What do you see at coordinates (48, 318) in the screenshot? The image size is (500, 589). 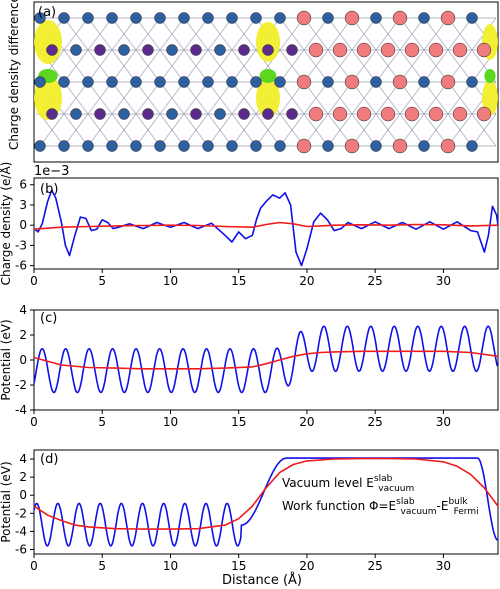 I see `panel-c-label: (c)` at bounding box center [48, 318].